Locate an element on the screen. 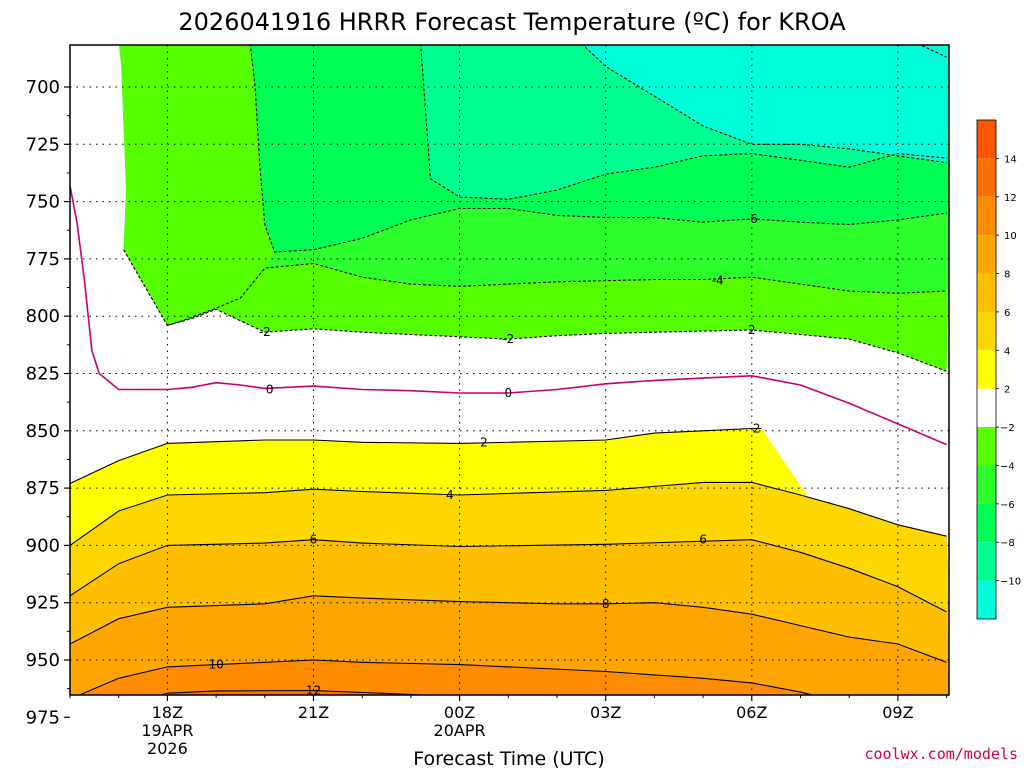 This screenshot has width=1024, height=768. colorbar-label: 12 is located at coordinates (1010, 198).